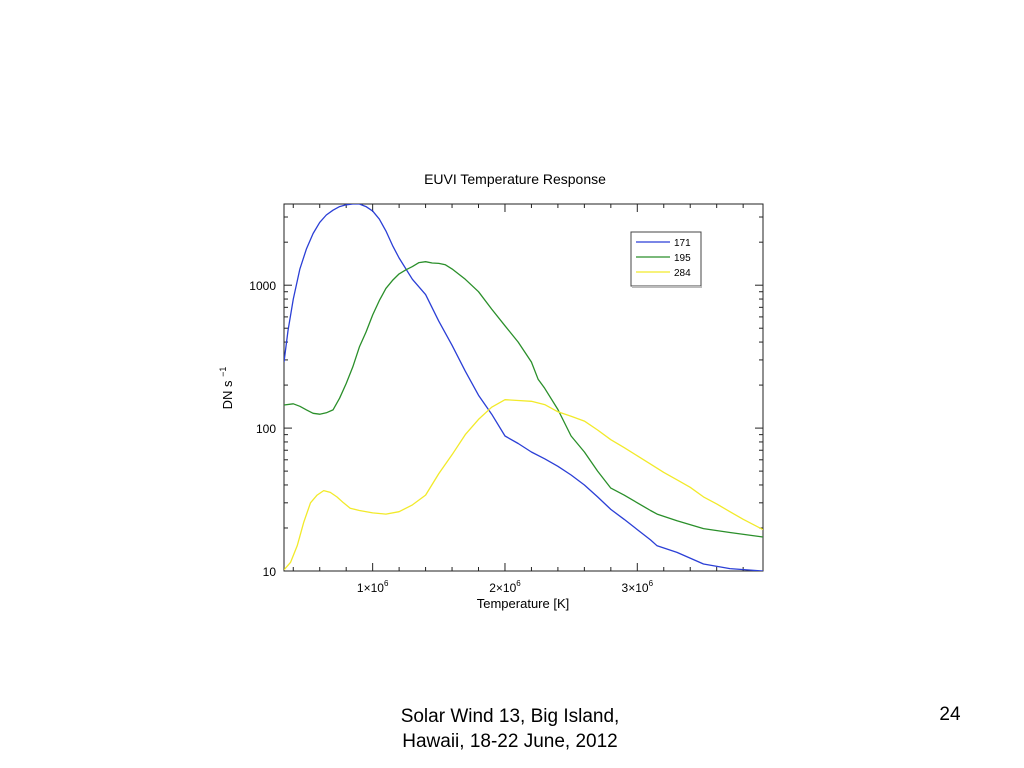 The width and height of the screenshot is (1024, 768). Describe the element at coordinates (523, 603) in the screenshot. I see `x-axis-label: Temperature [K]` at that location.